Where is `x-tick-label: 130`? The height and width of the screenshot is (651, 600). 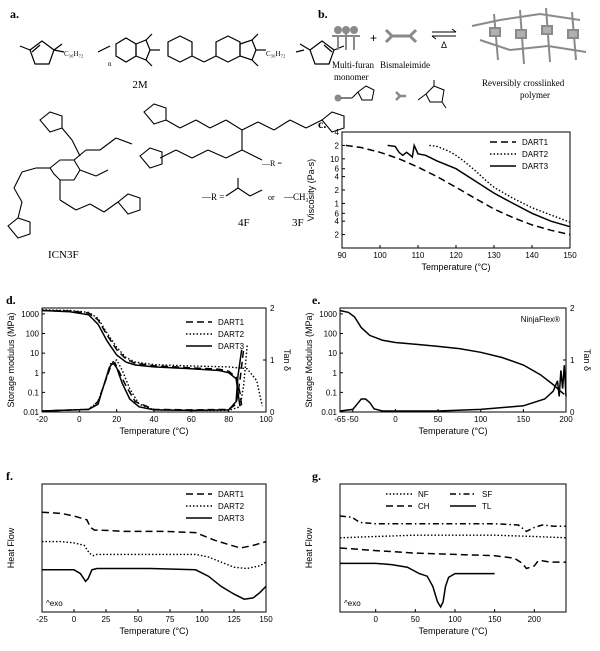 x-tick-label: 130 is located at coordinates (494, 255).